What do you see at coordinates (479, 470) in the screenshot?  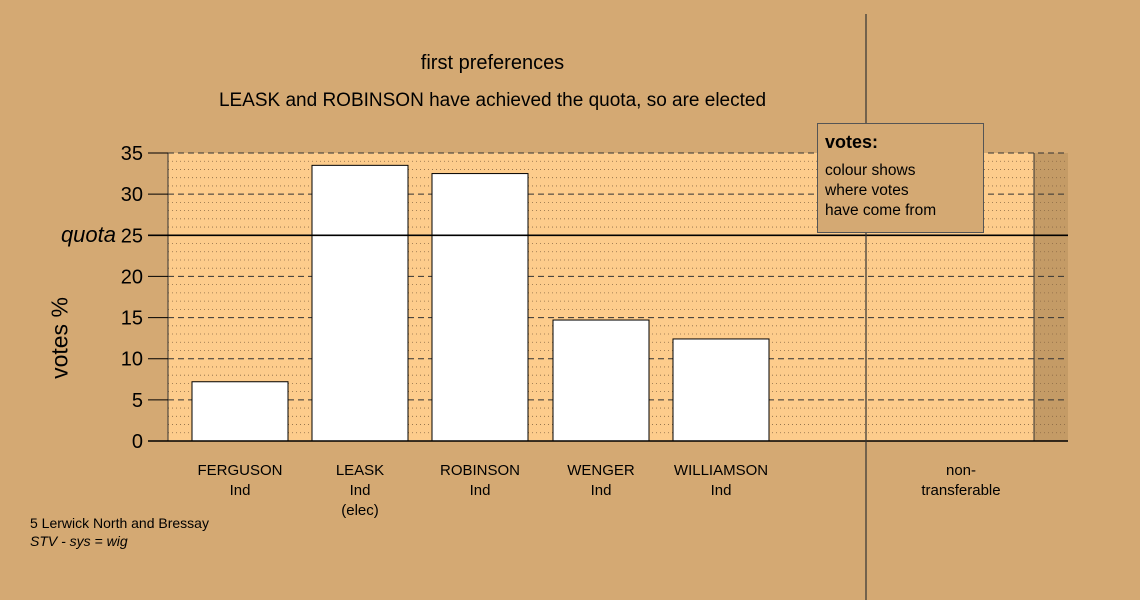 I see `candidate-name: ROBINSON` at bounding box center [479, 470].